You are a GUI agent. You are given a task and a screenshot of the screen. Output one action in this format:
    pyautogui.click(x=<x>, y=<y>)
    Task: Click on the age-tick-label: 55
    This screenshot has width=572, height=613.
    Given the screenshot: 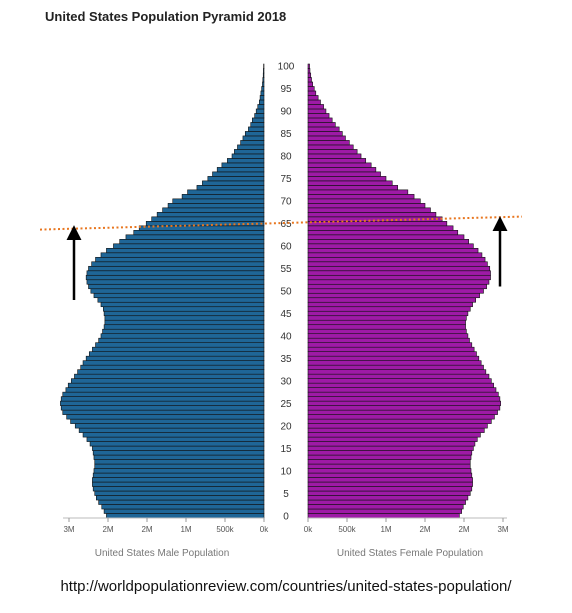 What is the action you would take?
    pyautogui.click(x=286, y=269)
    